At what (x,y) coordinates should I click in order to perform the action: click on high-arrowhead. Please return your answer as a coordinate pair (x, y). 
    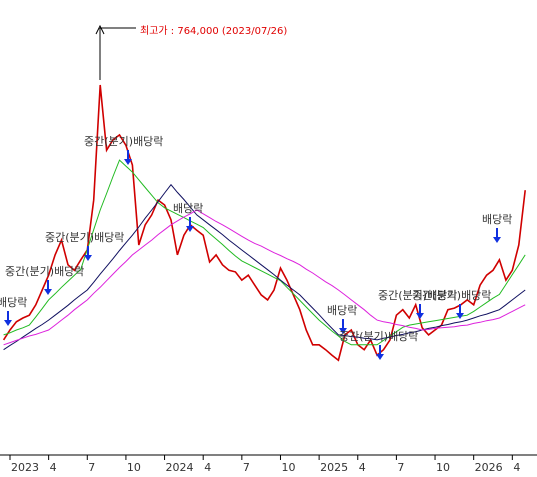
    Looking at the image, I should click on (100, 29).